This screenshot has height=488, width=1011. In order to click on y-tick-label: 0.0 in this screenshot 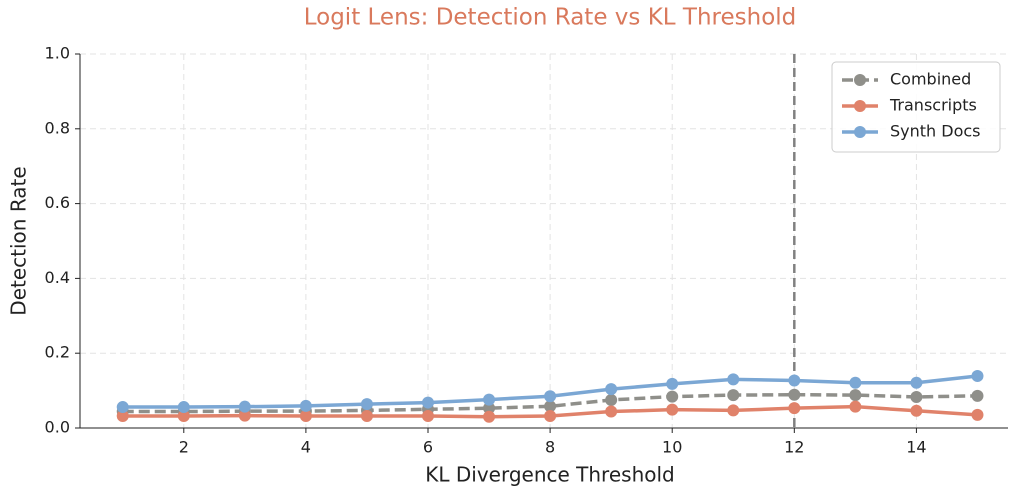, I will do `click(57, 427)`.